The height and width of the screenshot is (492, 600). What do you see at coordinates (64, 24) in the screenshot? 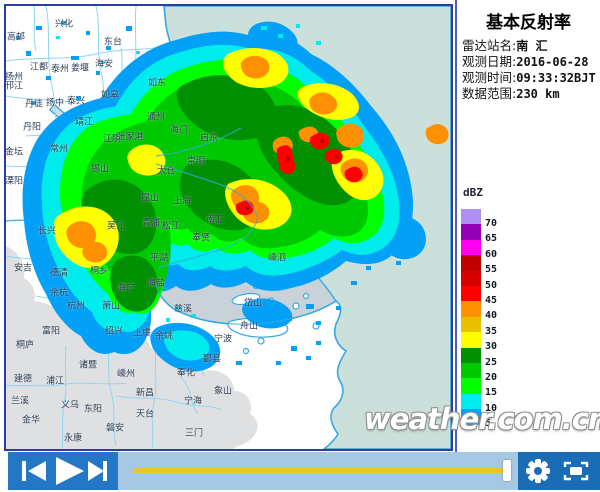
I see `map-place-label: 兴化` at bounding box center [64, 24].